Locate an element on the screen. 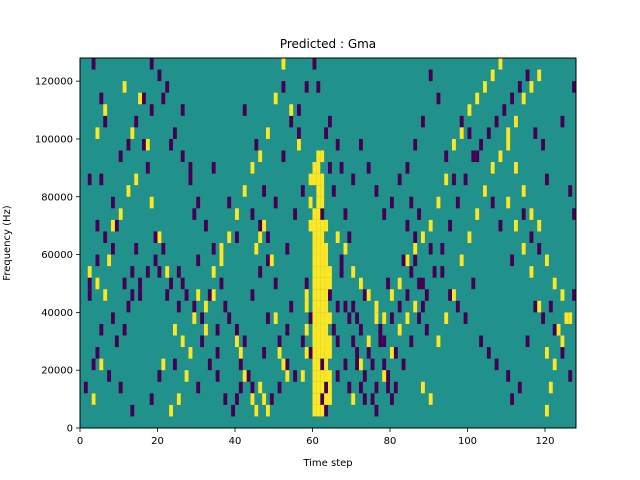 Image resolution: width=640 pixels, height=480 pixels. y-tick-label: 0 is located at coordinates (70, 429).